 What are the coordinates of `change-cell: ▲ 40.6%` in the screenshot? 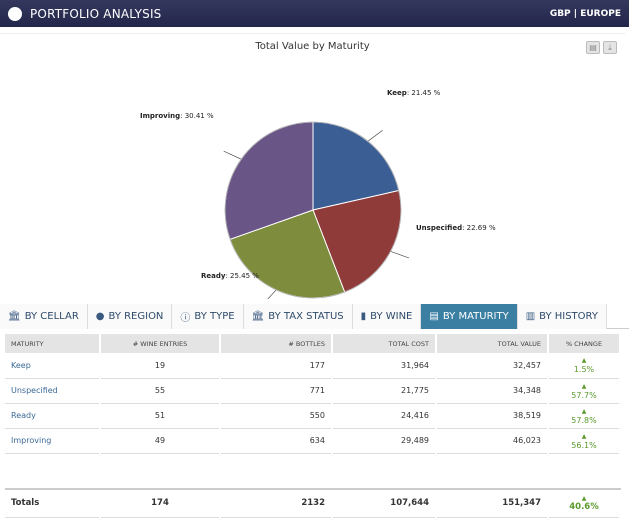 It's located at (584, 503).